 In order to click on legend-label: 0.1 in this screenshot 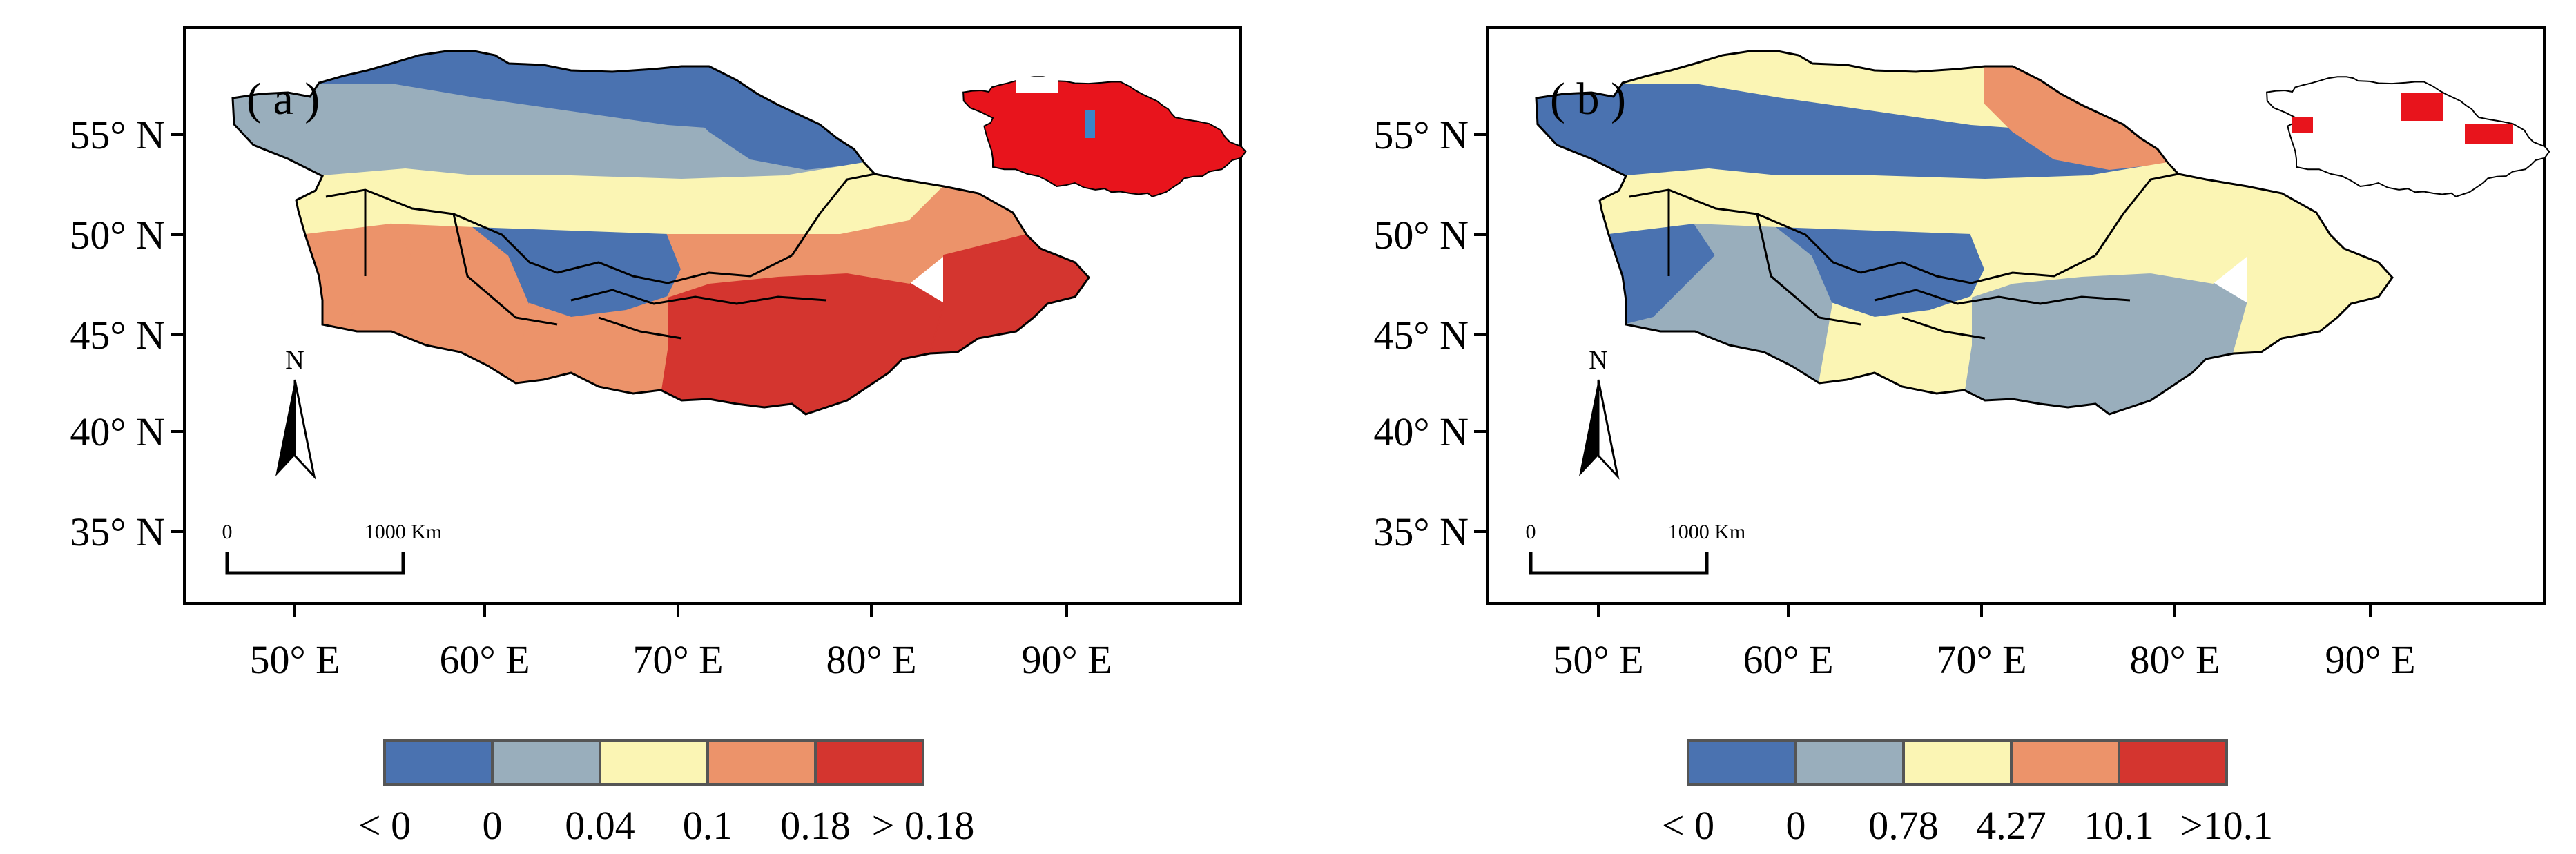, I will do `click(708, 825)`.